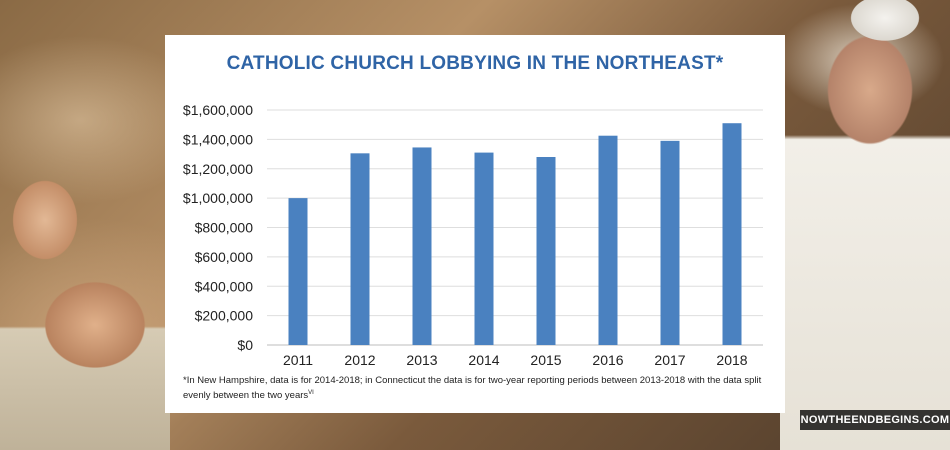 The image size is (950, 450). What do you see at coordinates (224, 257) in the screenshot?
I see `y-tick-label: $600,000` at bounding box center [224, 257].